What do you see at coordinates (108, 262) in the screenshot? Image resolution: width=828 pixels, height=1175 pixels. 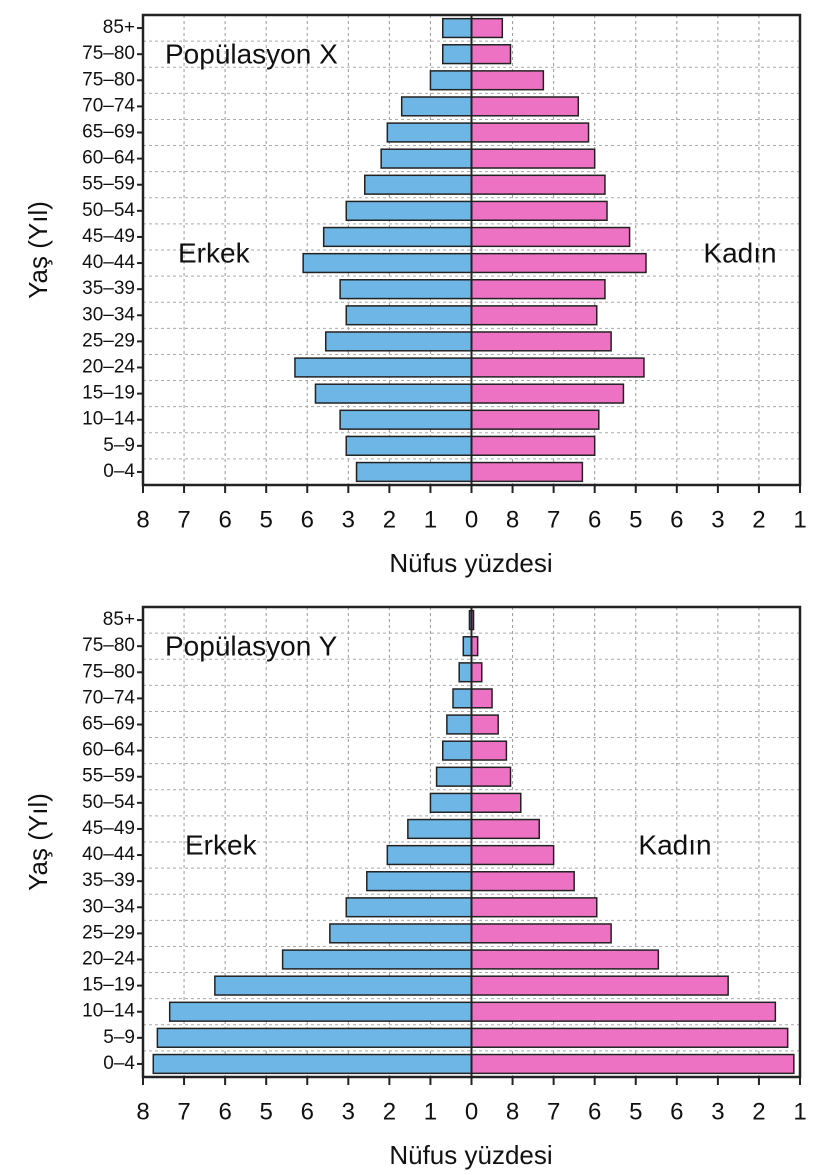 I see `y-tick-label: 40–44` at bounding box center [108, 262].